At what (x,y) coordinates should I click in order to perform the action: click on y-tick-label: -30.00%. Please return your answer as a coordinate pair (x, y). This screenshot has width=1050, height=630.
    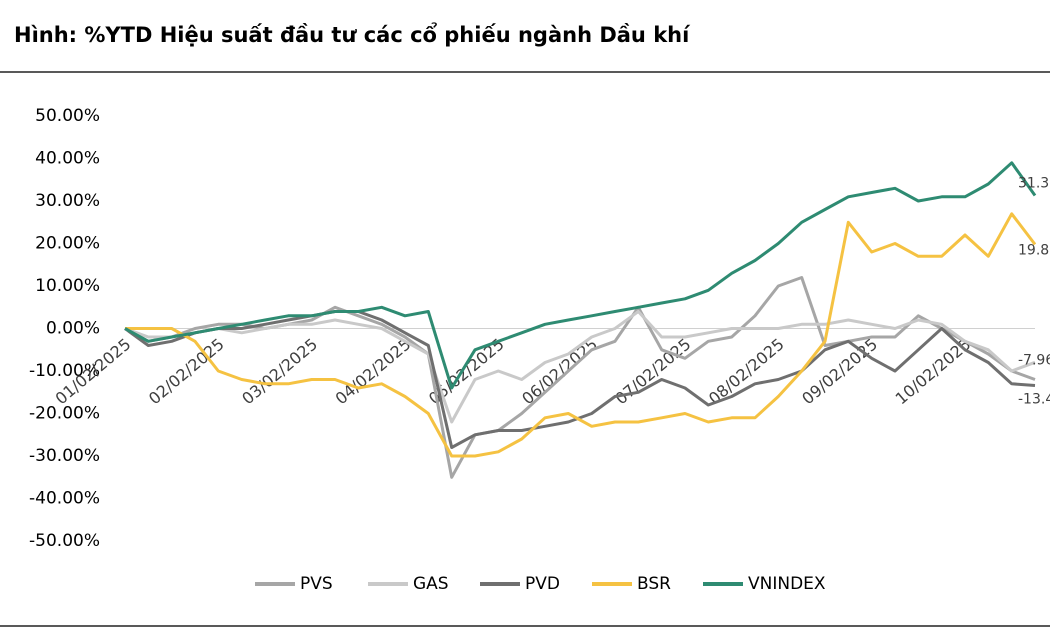
    Looking at the image, I should click on (64, 456).